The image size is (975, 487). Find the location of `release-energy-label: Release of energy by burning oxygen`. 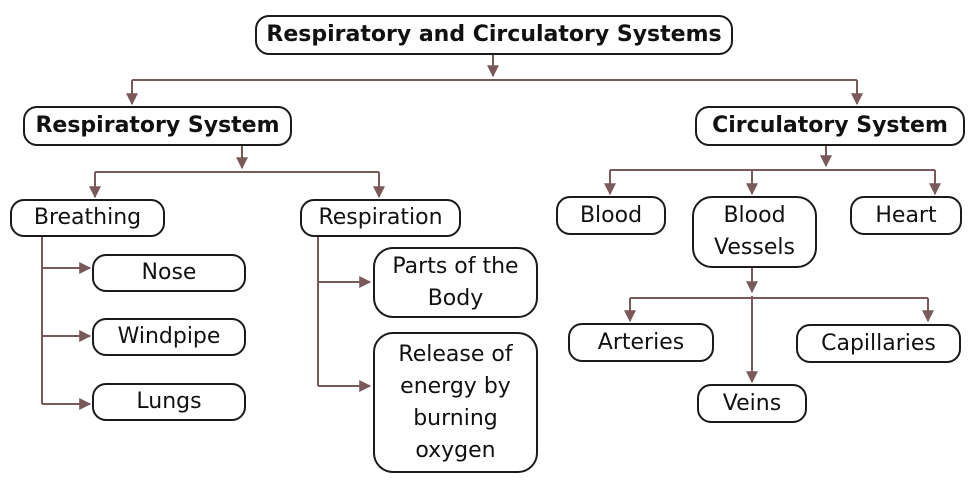

release-energy-label: Release of energy by burning oxygen is located at coordinates (455, 402).